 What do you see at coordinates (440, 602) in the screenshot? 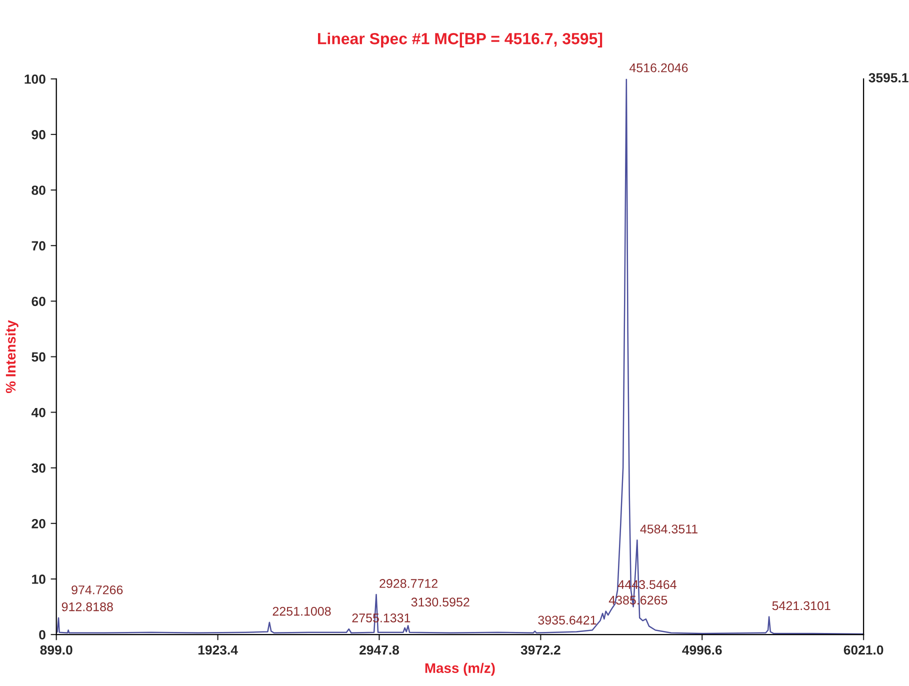
I see `annotation: 3130.5952` at bounding box center [440, 602].